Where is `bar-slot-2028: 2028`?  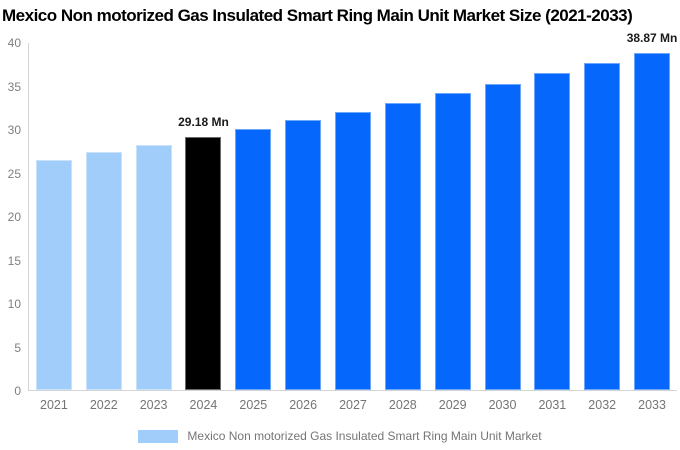
bar-slot-2028: 2028 is located at coordinates (403, 227).